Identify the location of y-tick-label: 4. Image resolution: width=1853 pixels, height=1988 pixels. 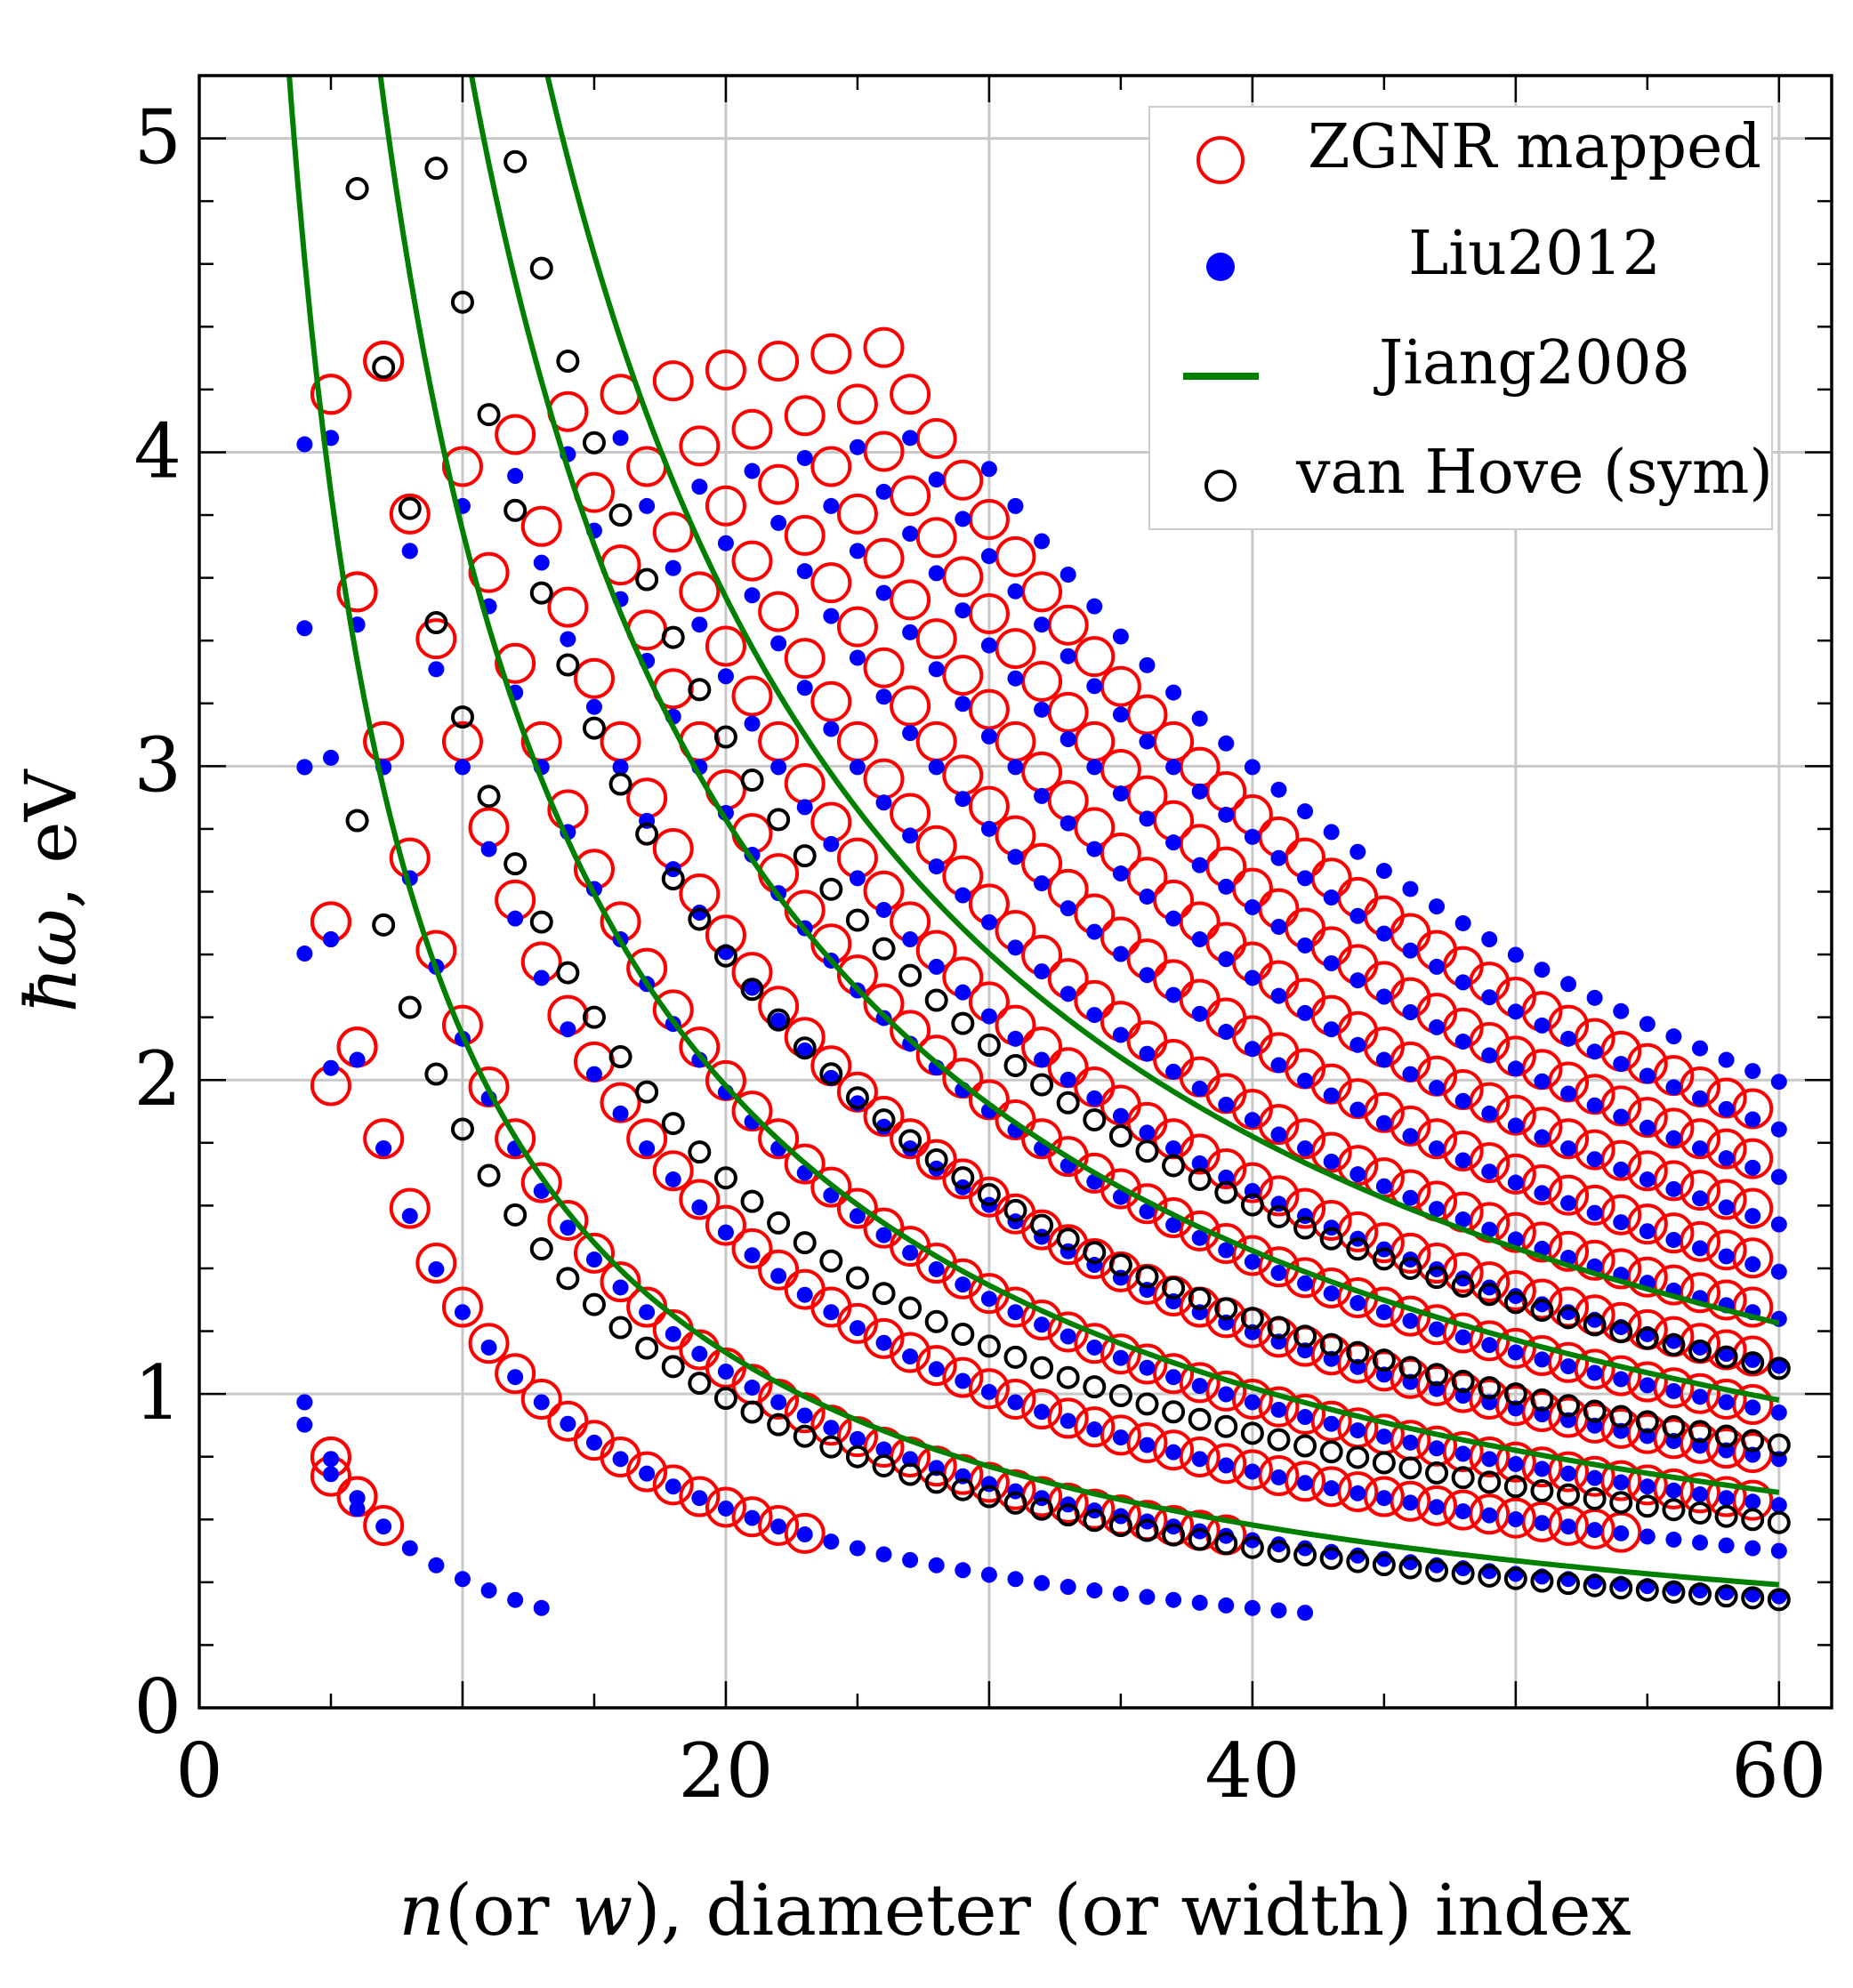
(157, 451).